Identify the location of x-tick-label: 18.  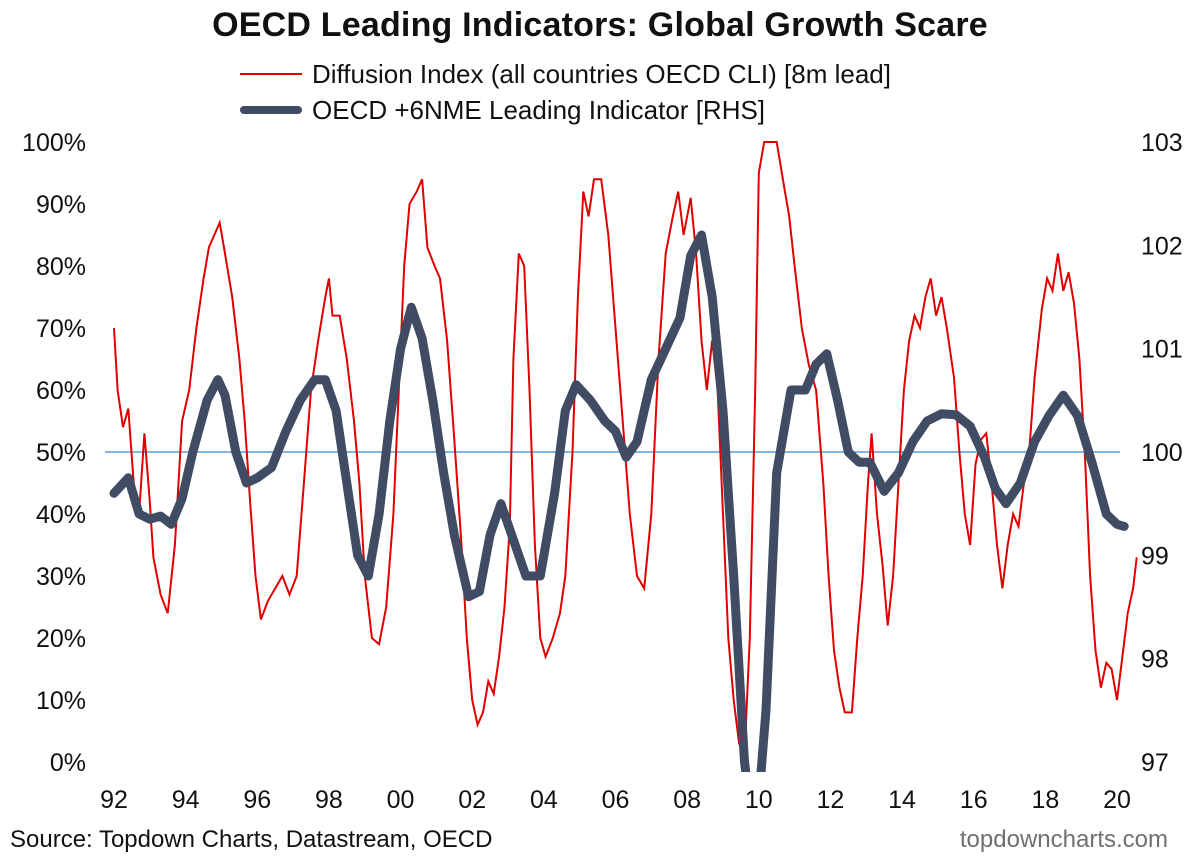
(1045, 800).